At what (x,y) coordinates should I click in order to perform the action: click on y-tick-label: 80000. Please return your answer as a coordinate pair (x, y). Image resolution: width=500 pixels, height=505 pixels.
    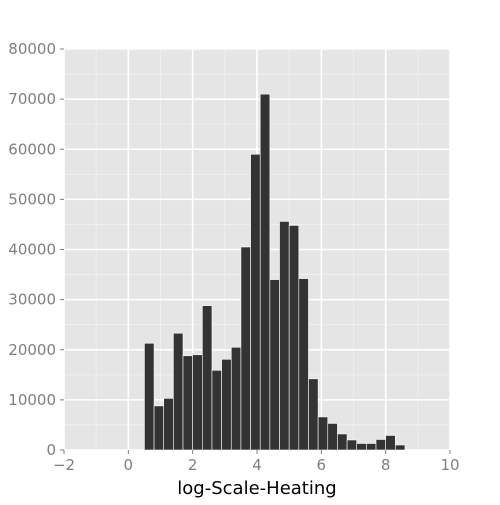
    Looking at the image, I should click on (32, 49).